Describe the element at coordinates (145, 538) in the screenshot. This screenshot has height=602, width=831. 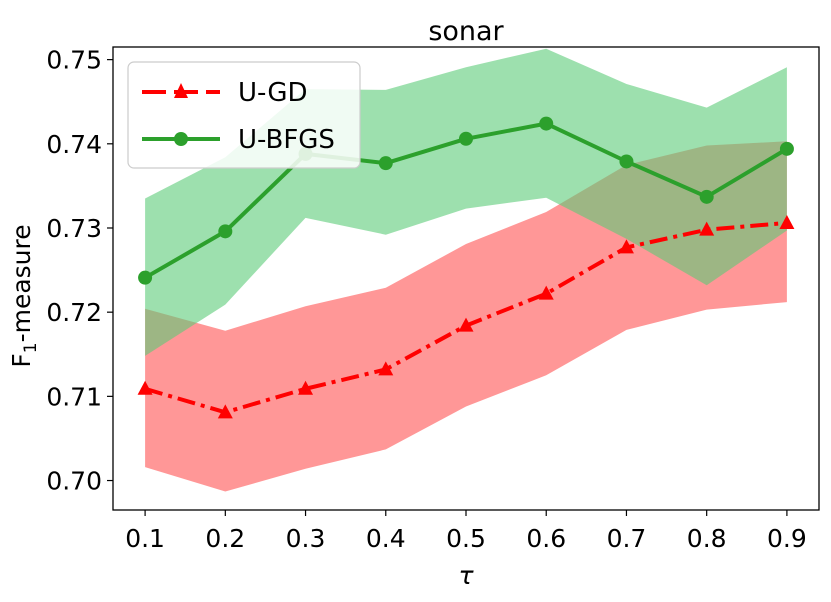
I see `x-tick-label: 0.1` at that location.